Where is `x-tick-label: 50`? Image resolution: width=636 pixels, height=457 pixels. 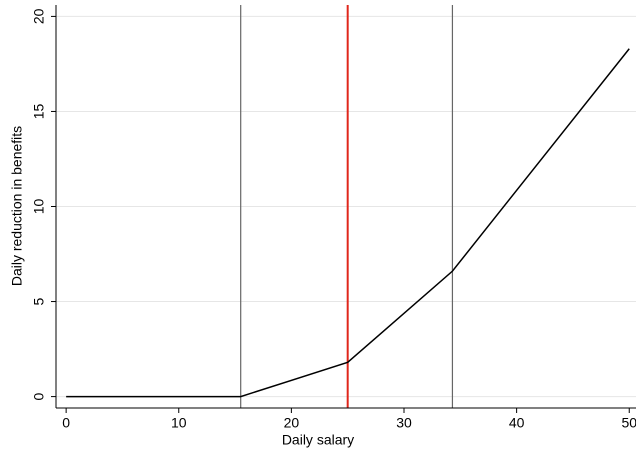 x-tick-label: 50 is located at coordinates (628, 423).